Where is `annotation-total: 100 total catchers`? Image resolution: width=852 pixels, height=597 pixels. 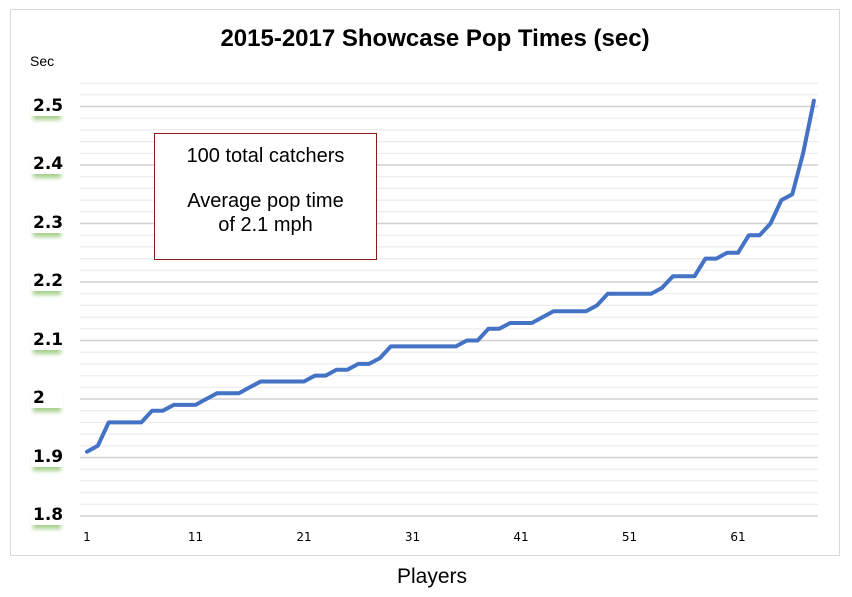
annotation-total: 100 total catchers is located at coordinates (265, 156).